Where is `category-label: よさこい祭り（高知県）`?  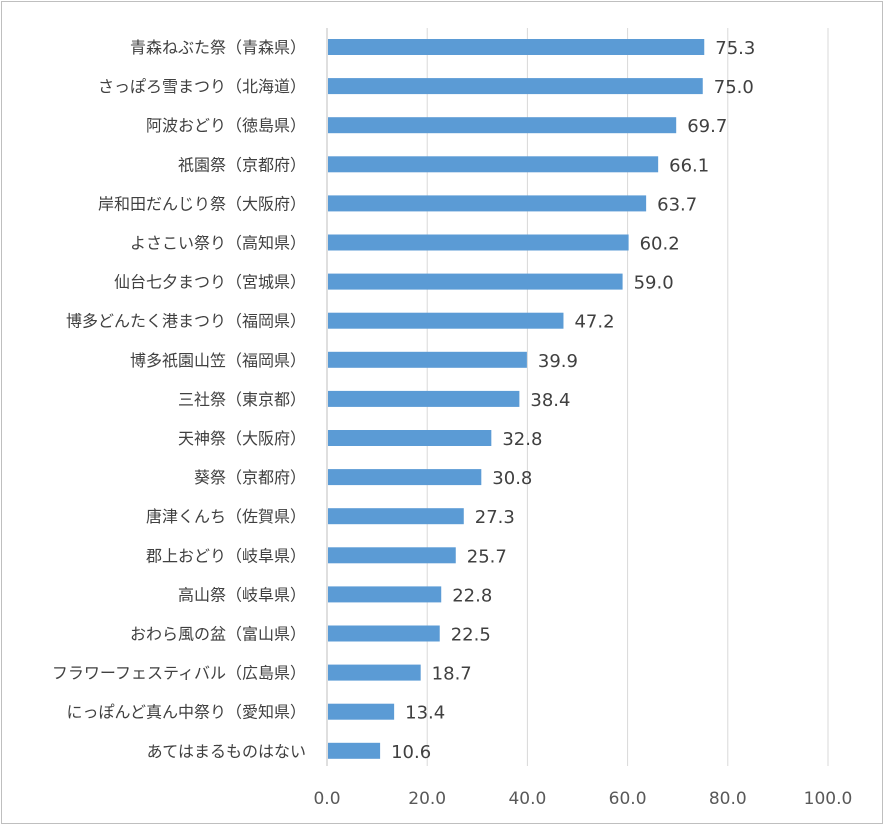 category-label: よさこい祭り（高知県） is located at coordinates (218, 243).